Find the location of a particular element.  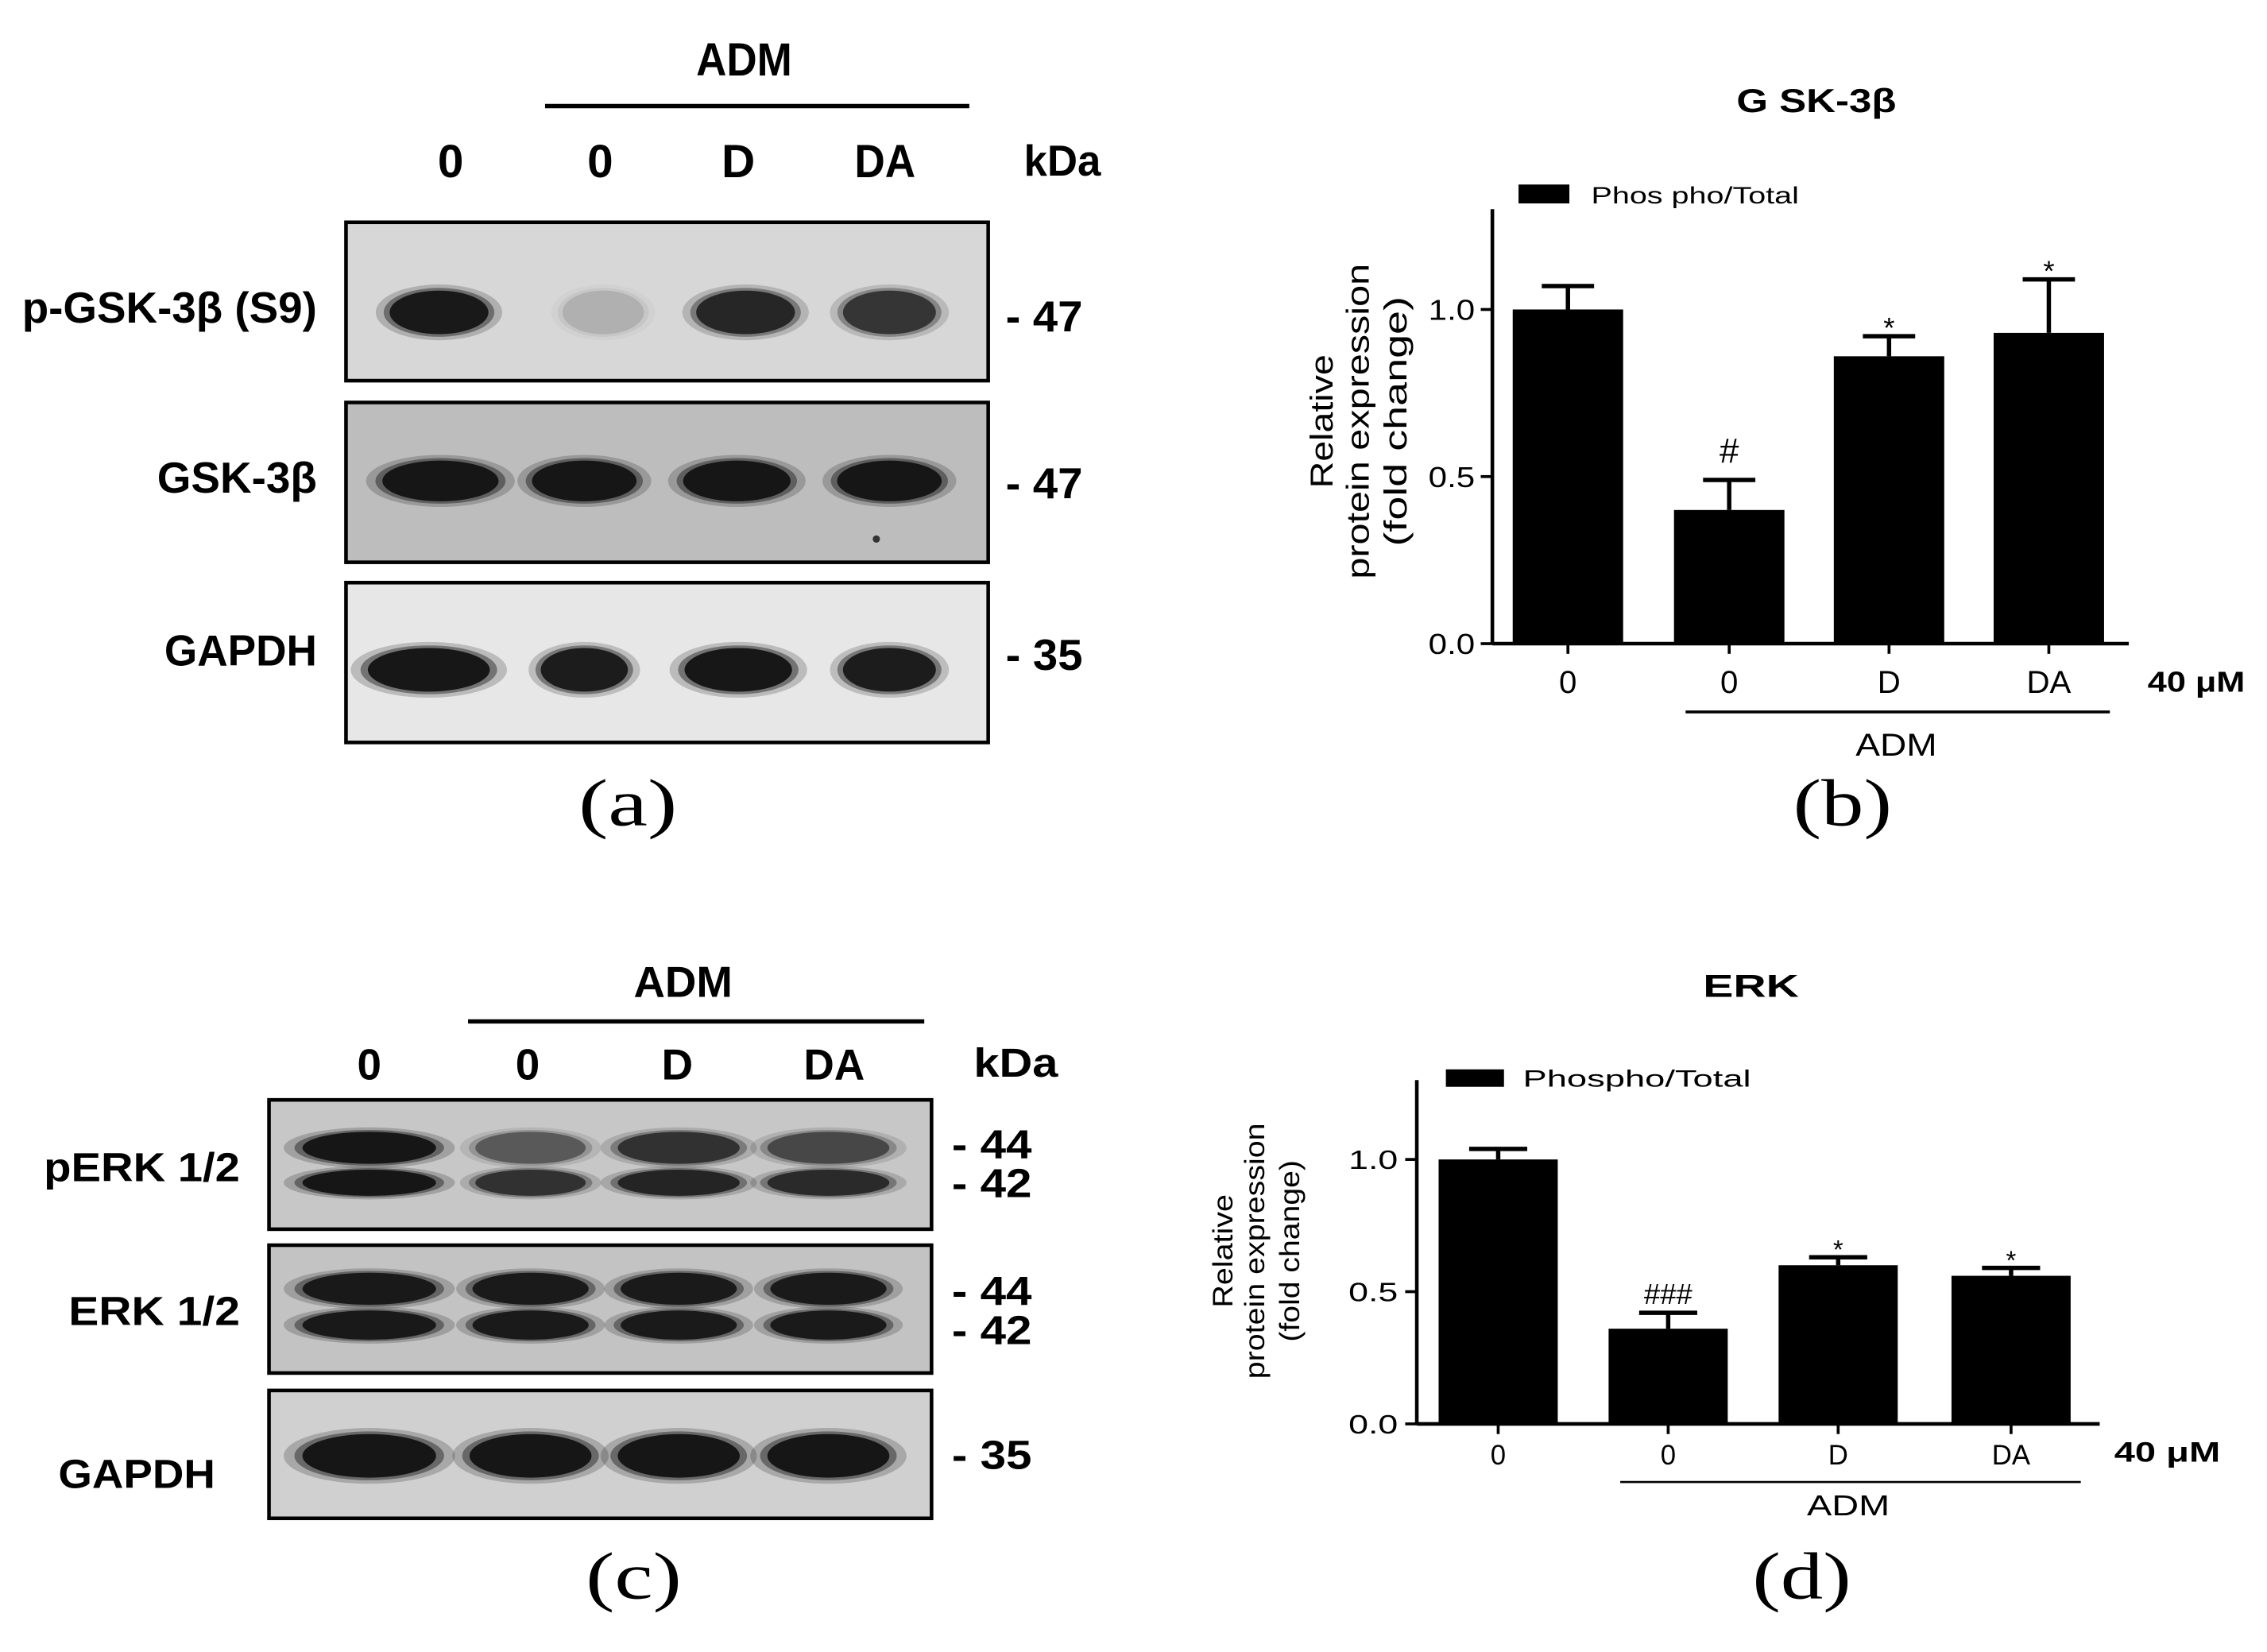

blot-c-row-label: GAPDH is located at coordinates (137, 1473).